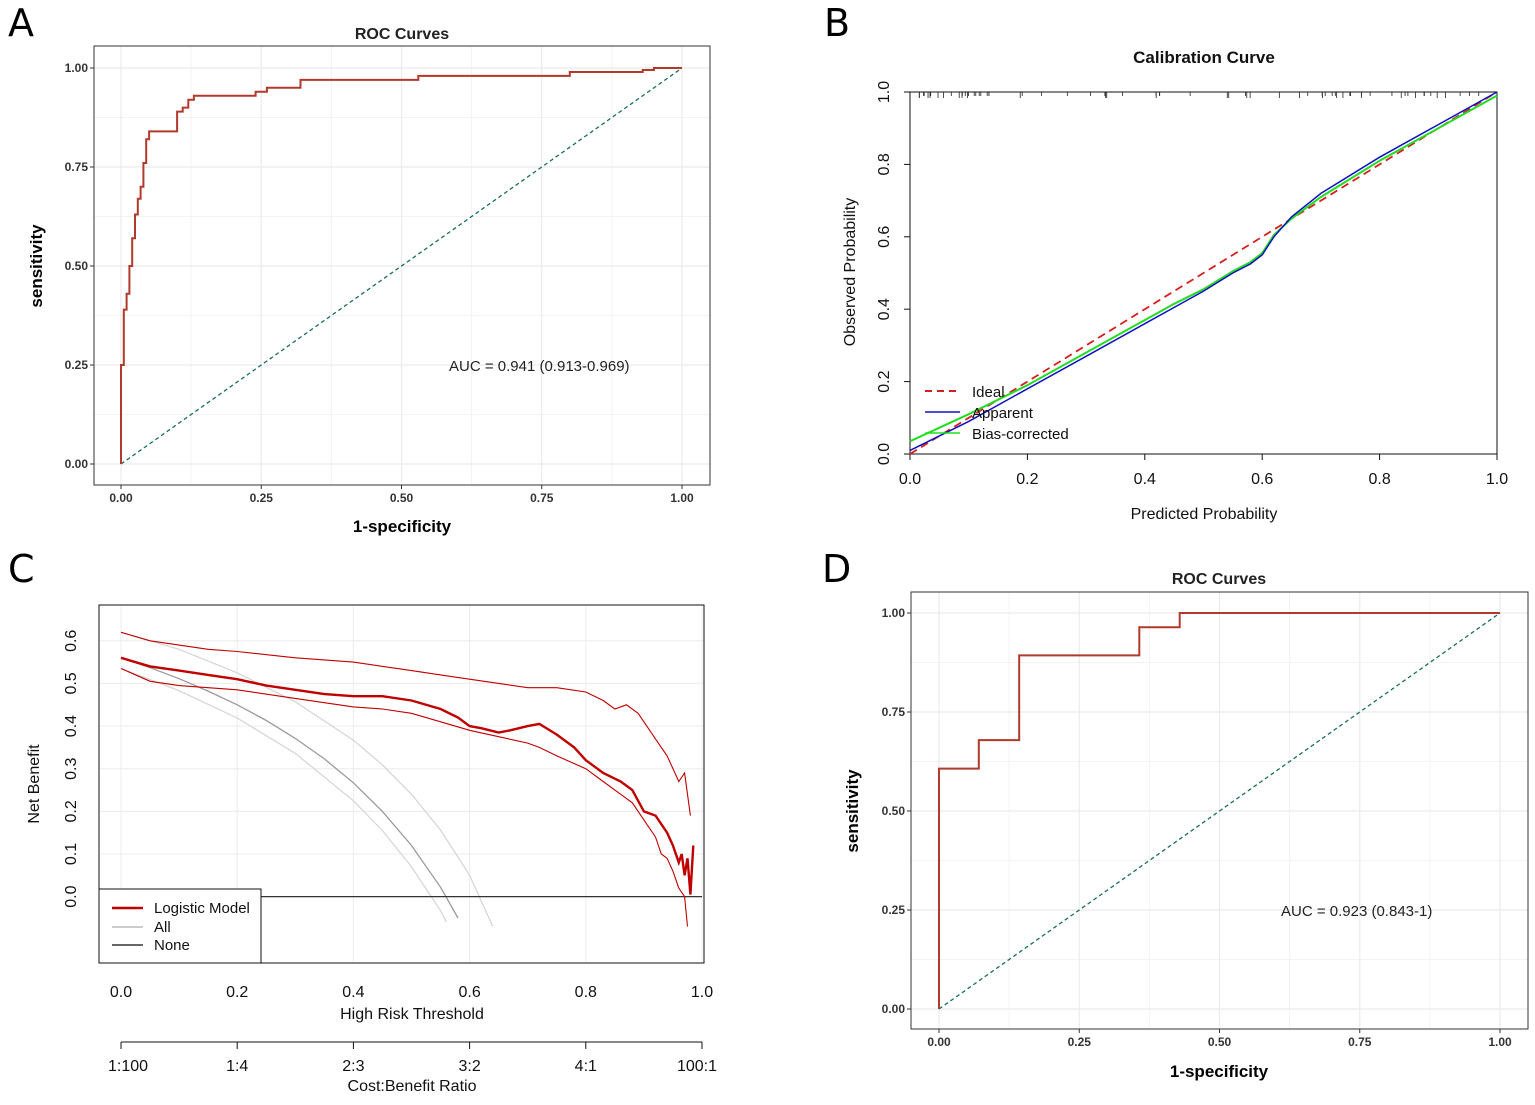 Image resolution: width=1535 pixels, height=1105 pixels. What do you see at coordinates (1027, 479) in the screenshot?
I see `x-tick-label-b-1: 0.2` at bounding box center [1027, 479].